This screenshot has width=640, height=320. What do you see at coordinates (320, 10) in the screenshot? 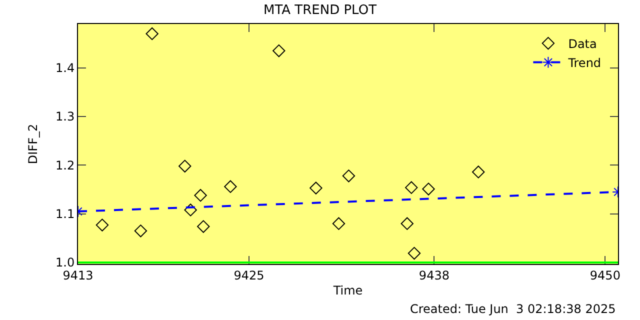
I see `chart-title: MTA TREND PLOT` at bounding box center [320, 10].